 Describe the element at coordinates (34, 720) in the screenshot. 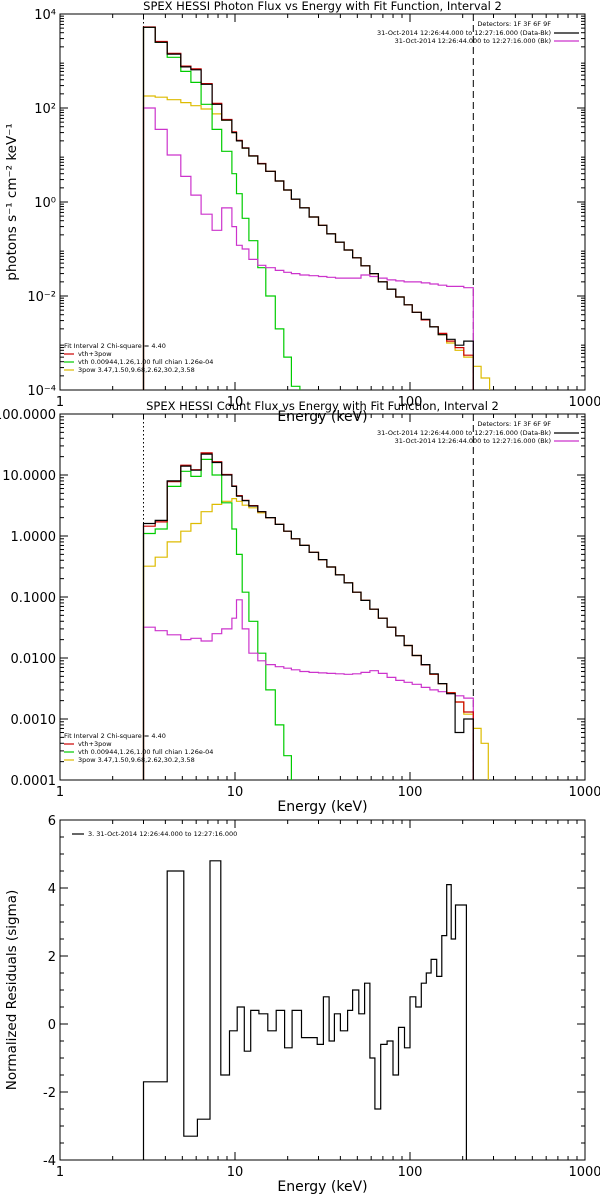

I see `y-tick-label: 0.0010` at that location.